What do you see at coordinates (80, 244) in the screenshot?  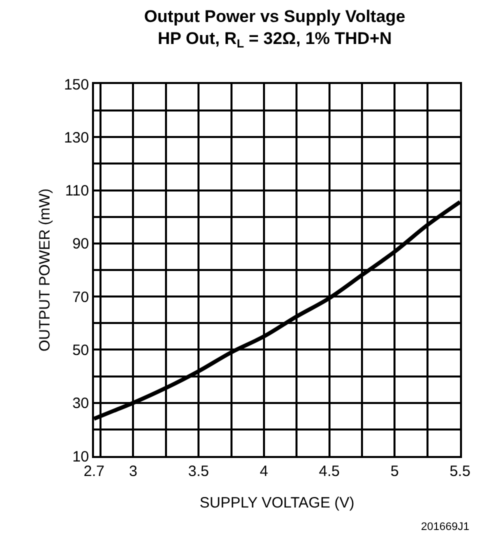 I see `y-tick-label: 90` at bounding box center [80, 244].